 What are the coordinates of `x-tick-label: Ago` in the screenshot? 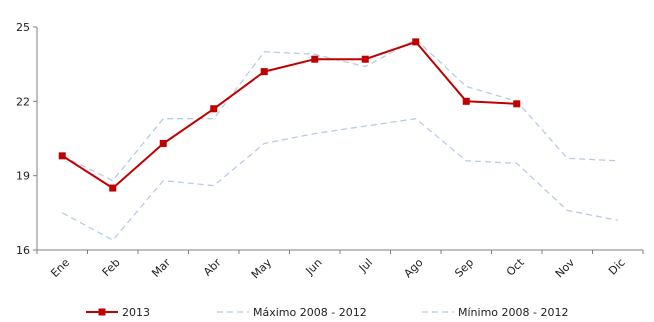 It's located at (413, 268).